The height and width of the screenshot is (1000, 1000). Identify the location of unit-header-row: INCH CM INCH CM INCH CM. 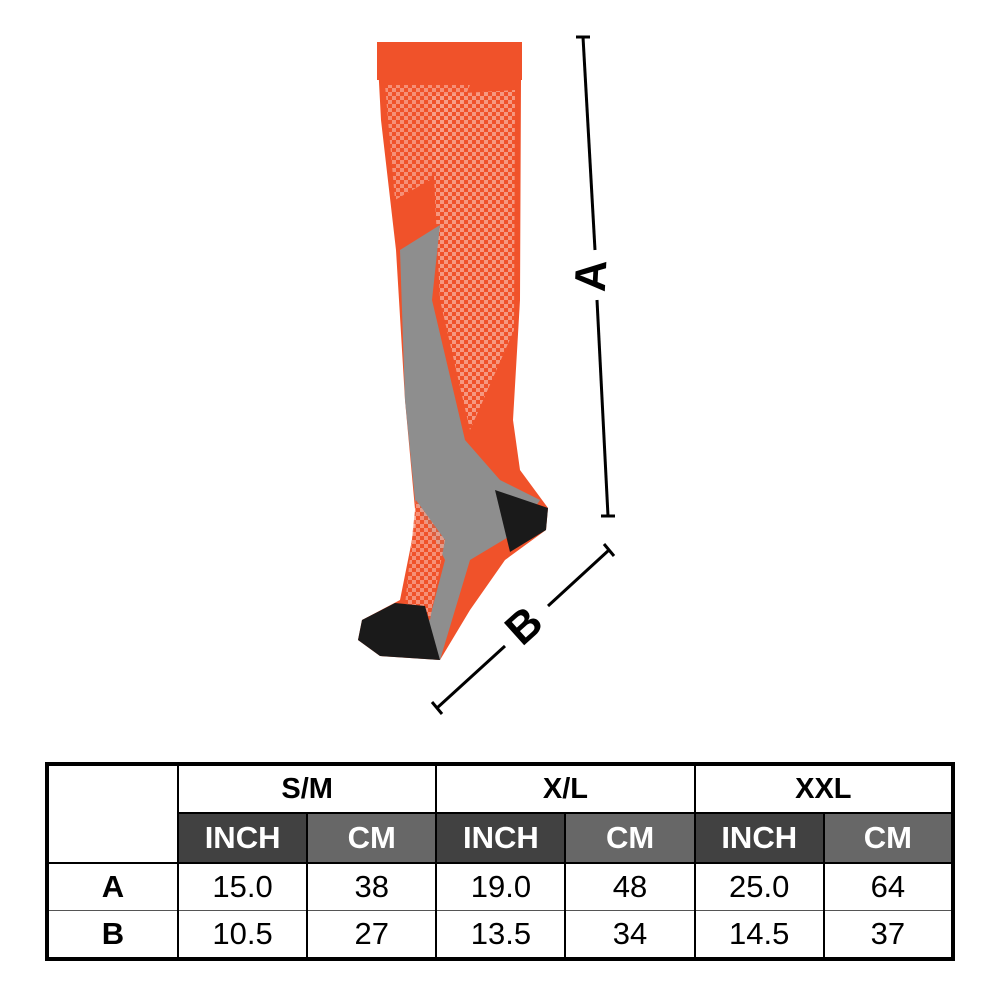
(501, 838).